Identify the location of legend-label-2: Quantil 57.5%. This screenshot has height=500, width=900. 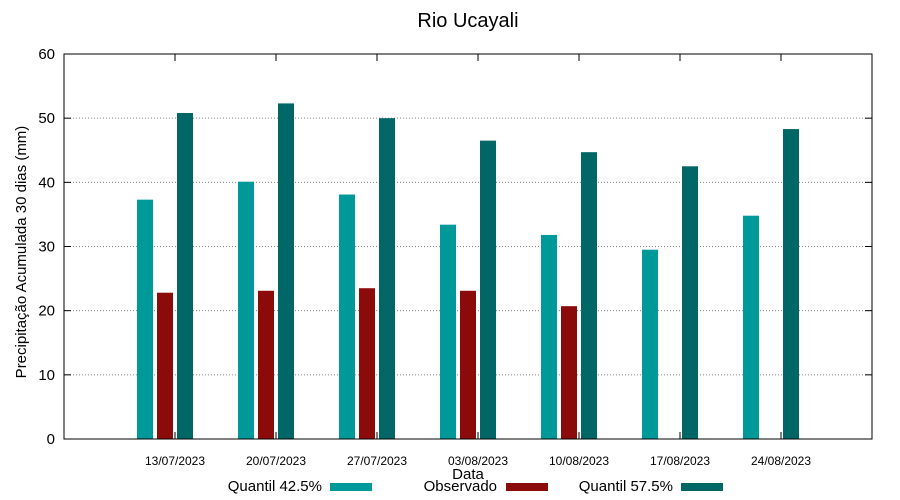
(626, 486).